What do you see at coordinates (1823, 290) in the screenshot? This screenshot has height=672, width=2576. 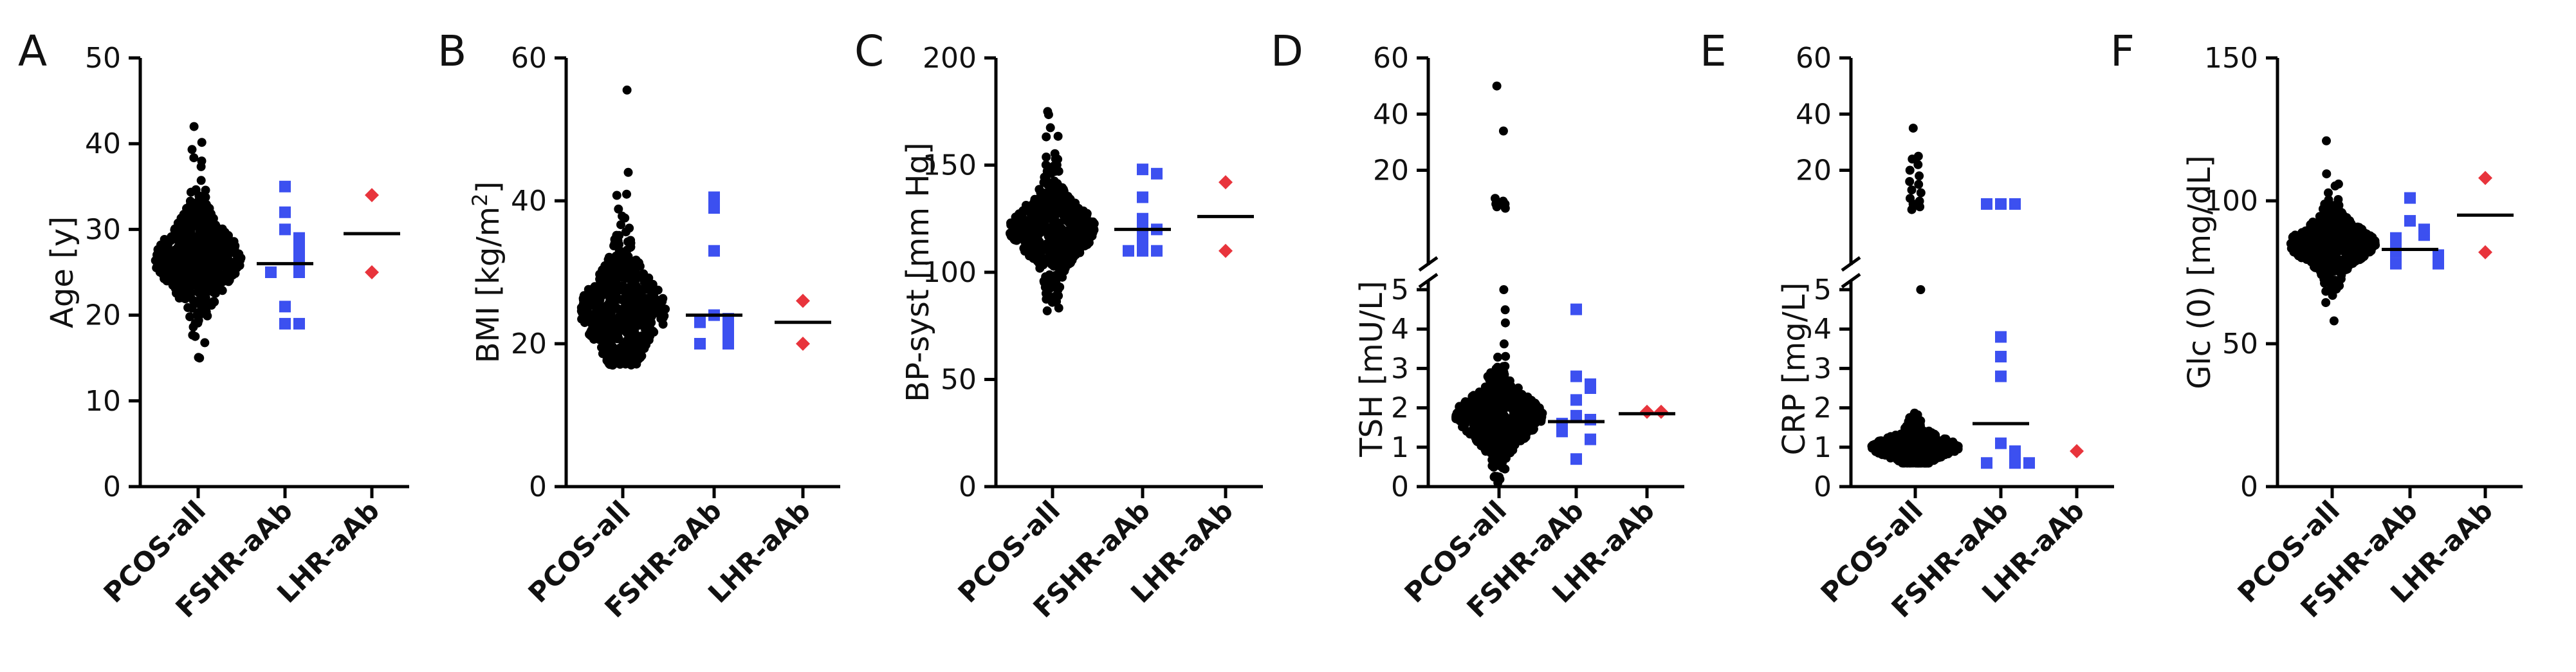 I see `y-tick-label: 5` at bounding box center [1823, 290].